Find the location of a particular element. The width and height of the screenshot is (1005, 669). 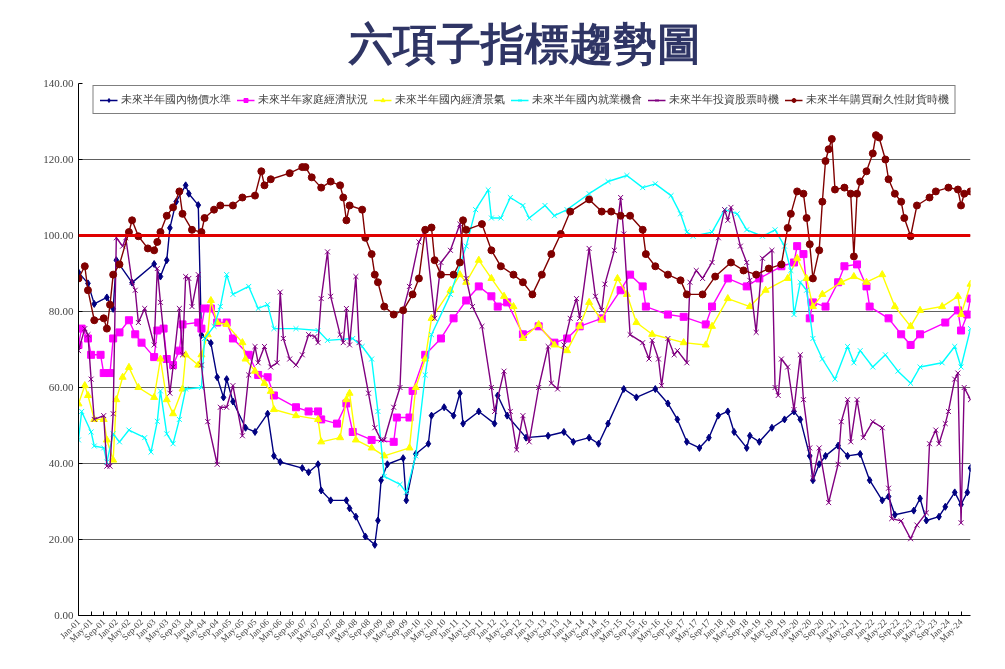

legend-label: 未來半年國內經濟景氣 is located at coordinates (449, 99).